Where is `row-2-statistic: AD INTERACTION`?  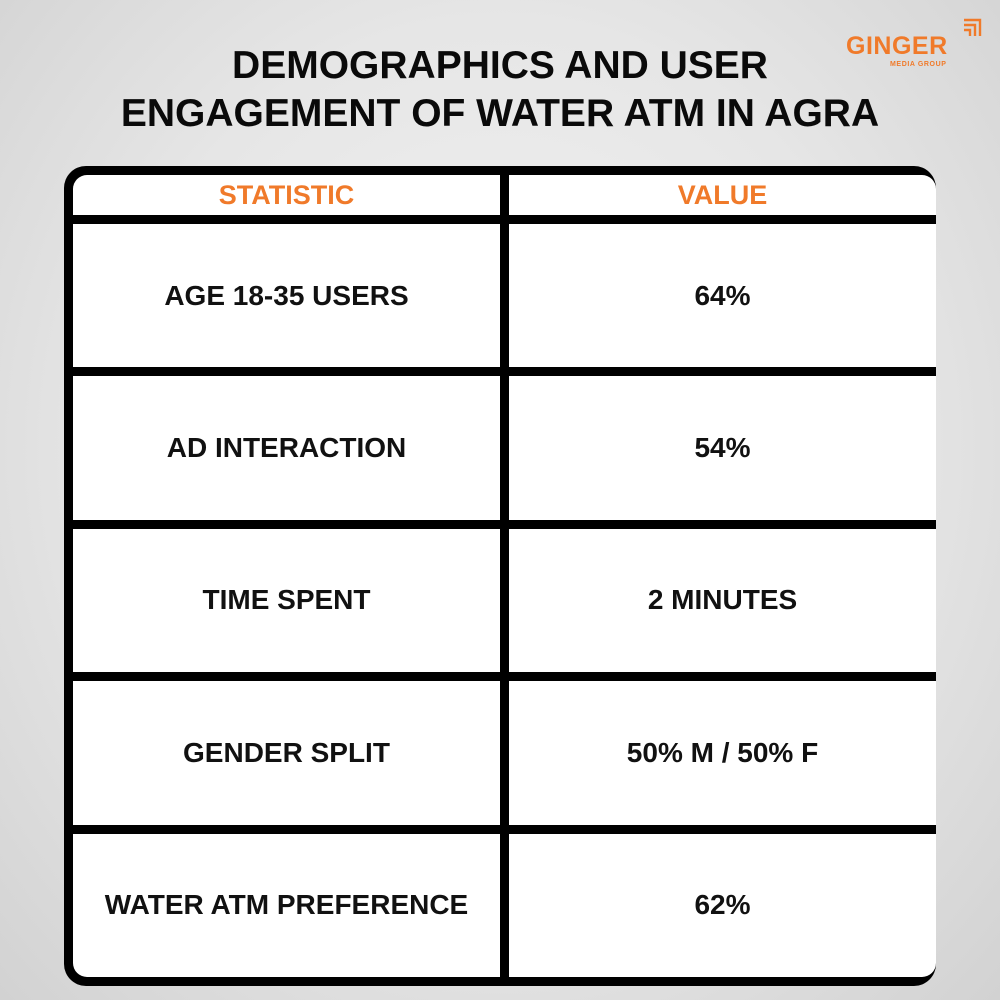 row-2-statistic: AD INTERACTION is located at coordinates (286, 448).